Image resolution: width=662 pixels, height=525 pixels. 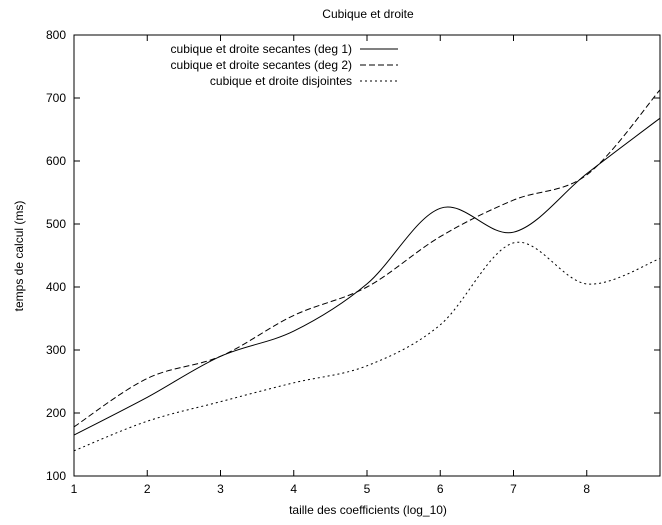 I want to click on y-tick-label: 100, so click(x=56, y=476).